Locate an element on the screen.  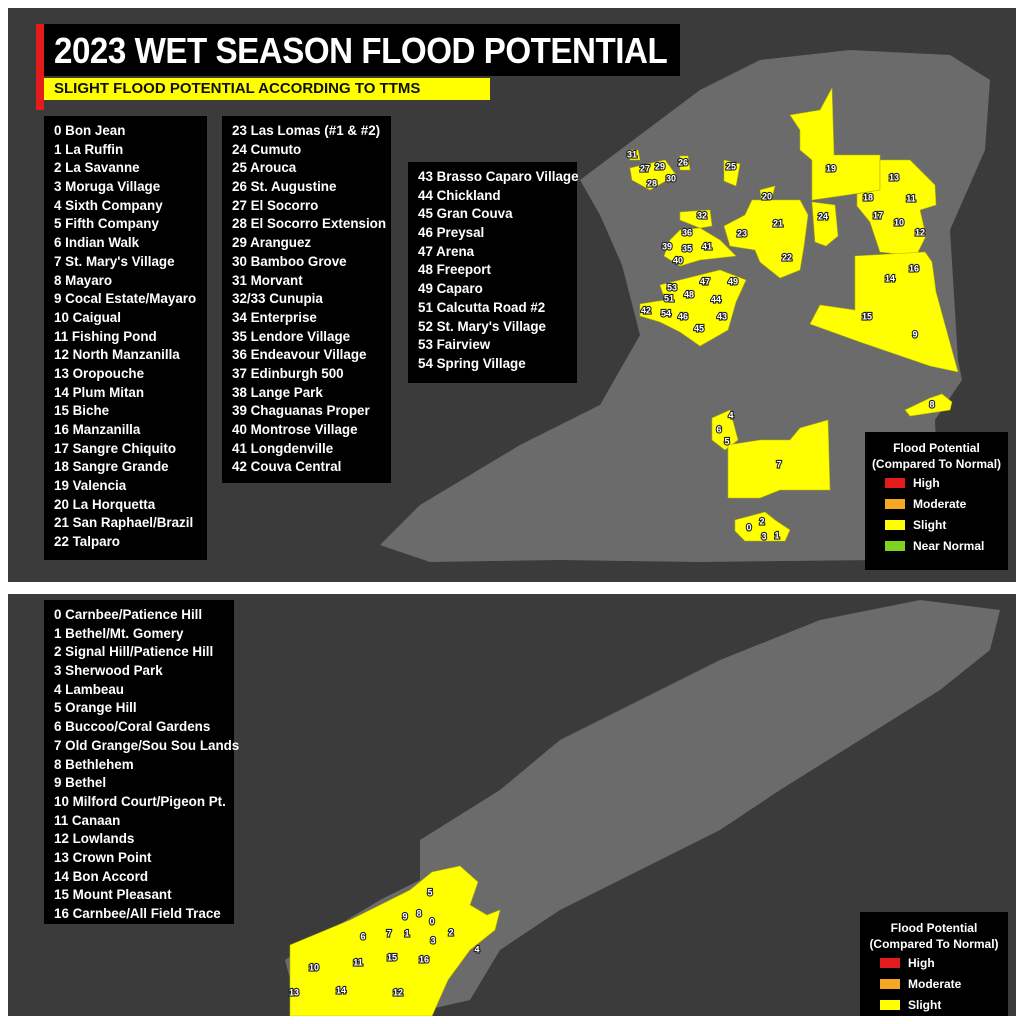
map-area-label: 7 is located at coordinates (388, 933).